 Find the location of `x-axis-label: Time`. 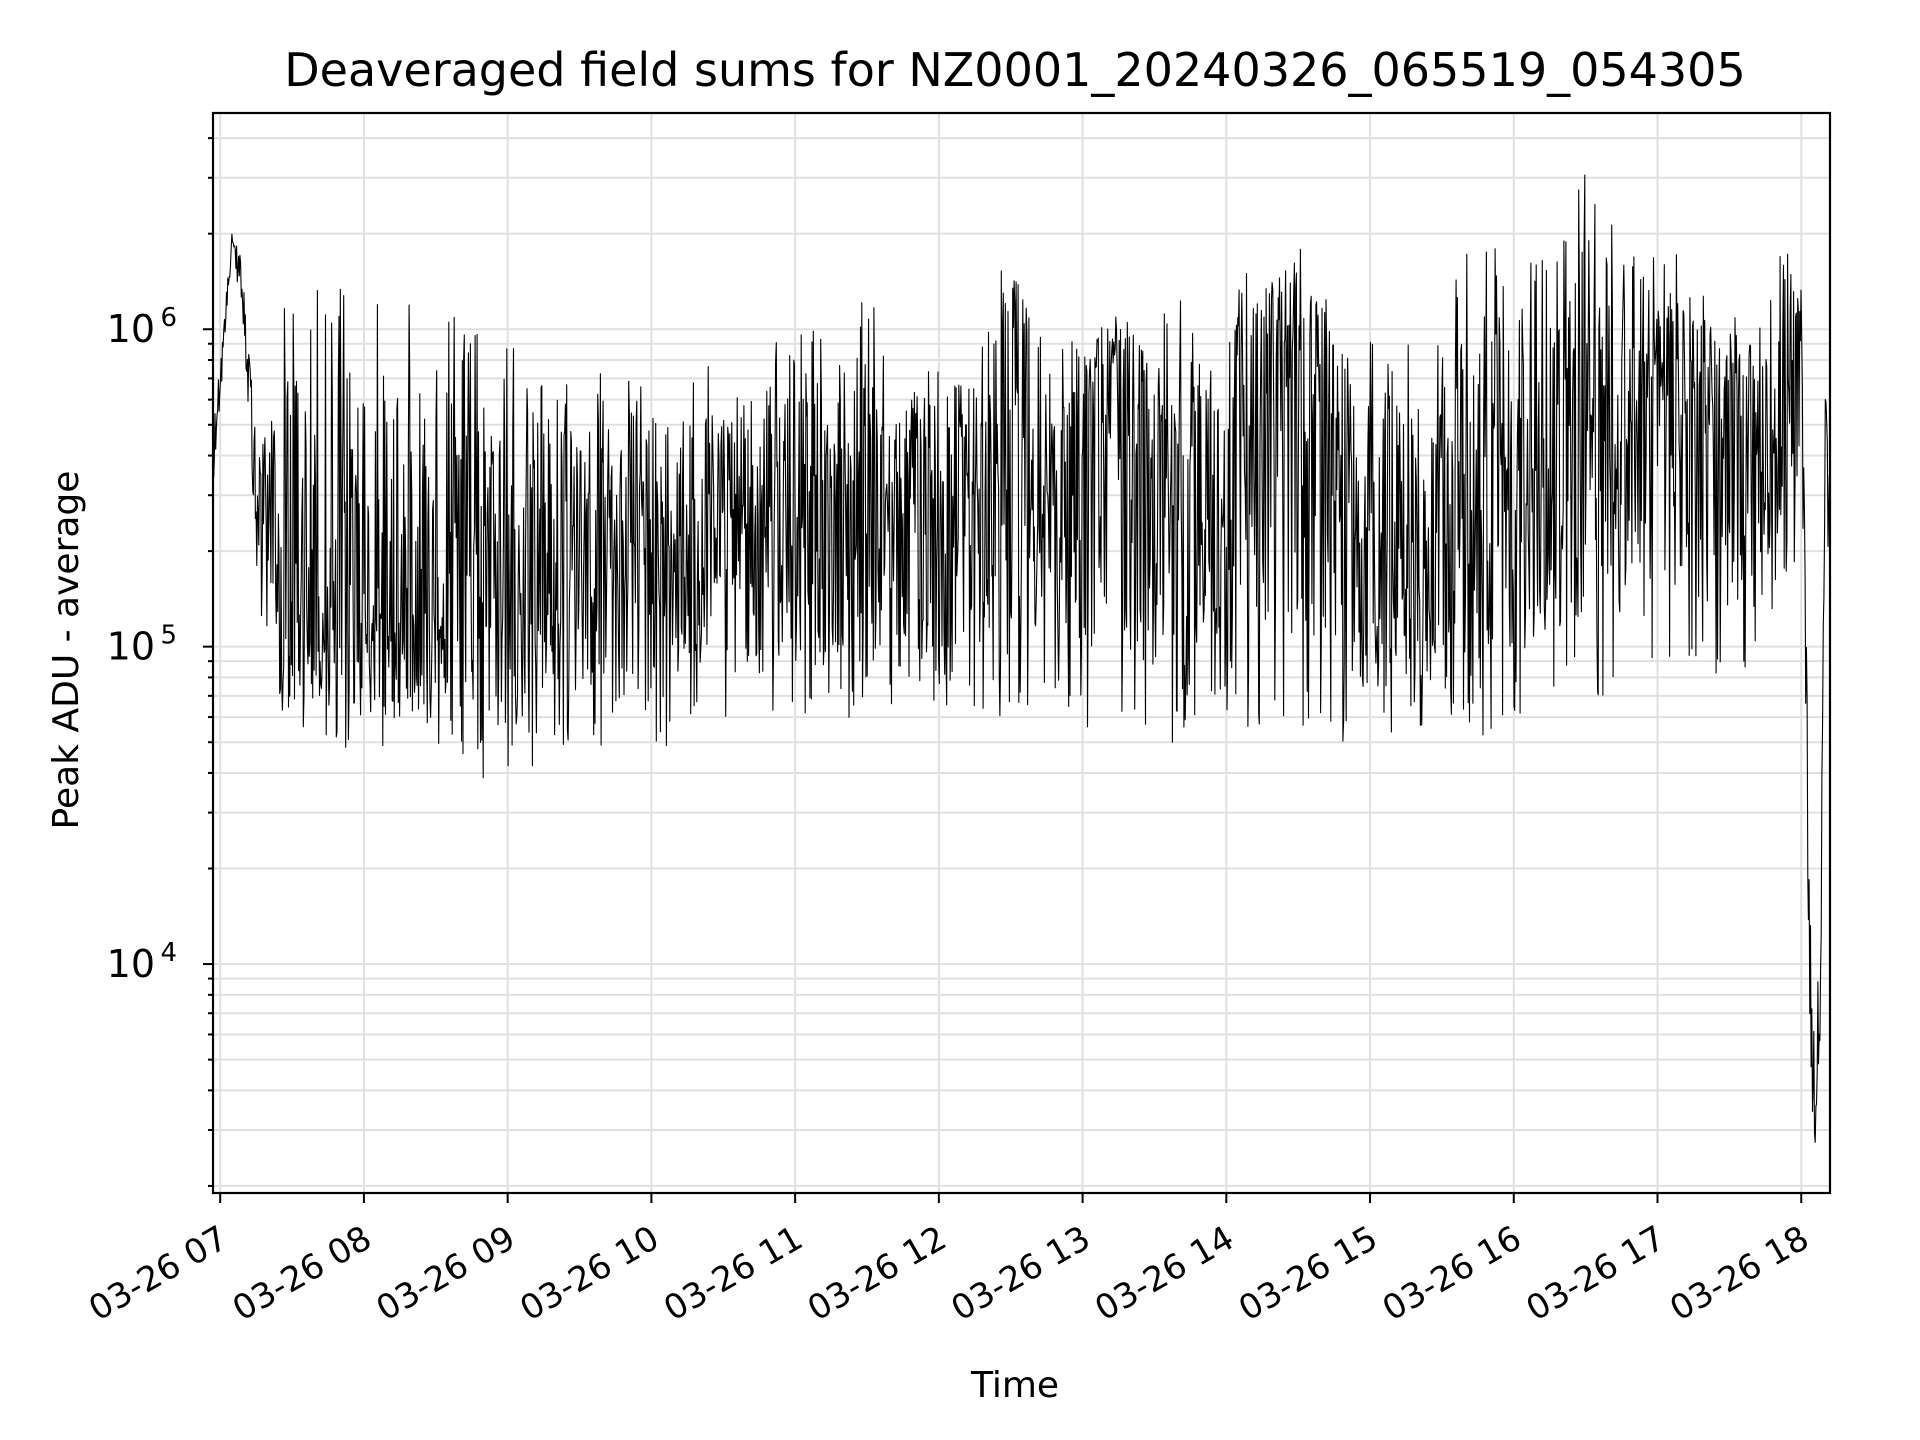

x-axis-label: Time is located at coordinates (1014, 1385).